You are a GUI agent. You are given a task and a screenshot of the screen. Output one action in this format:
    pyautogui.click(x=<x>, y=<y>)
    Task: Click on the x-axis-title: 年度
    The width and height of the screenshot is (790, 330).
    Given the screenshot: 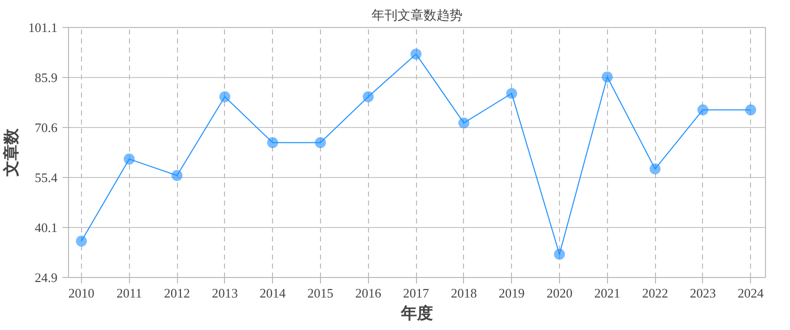 What is the action you would take?
    pyautogui.click(x=416, y=313)
    